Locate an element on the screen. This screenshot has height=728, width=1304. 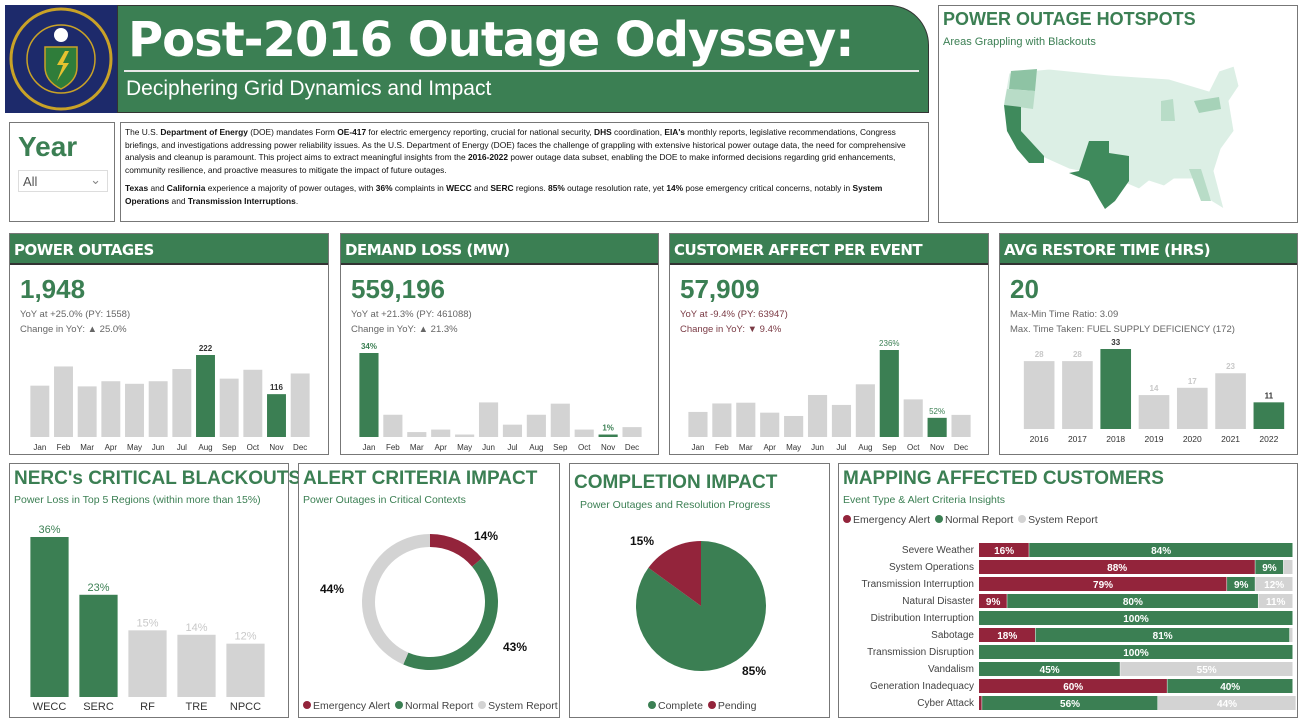
segment-label: 56% is located at coordinates (1070, 704).